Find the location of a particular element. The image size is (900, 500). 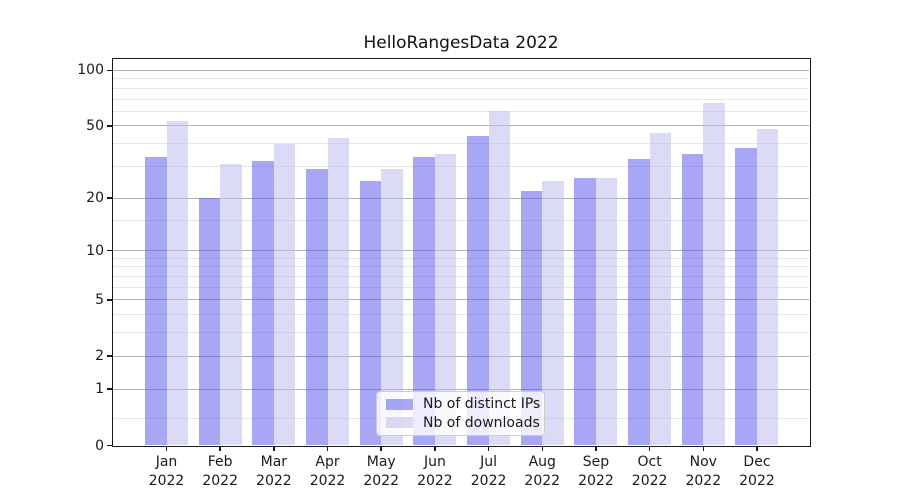

x-tick-aug is located at coordinates (542, 448).